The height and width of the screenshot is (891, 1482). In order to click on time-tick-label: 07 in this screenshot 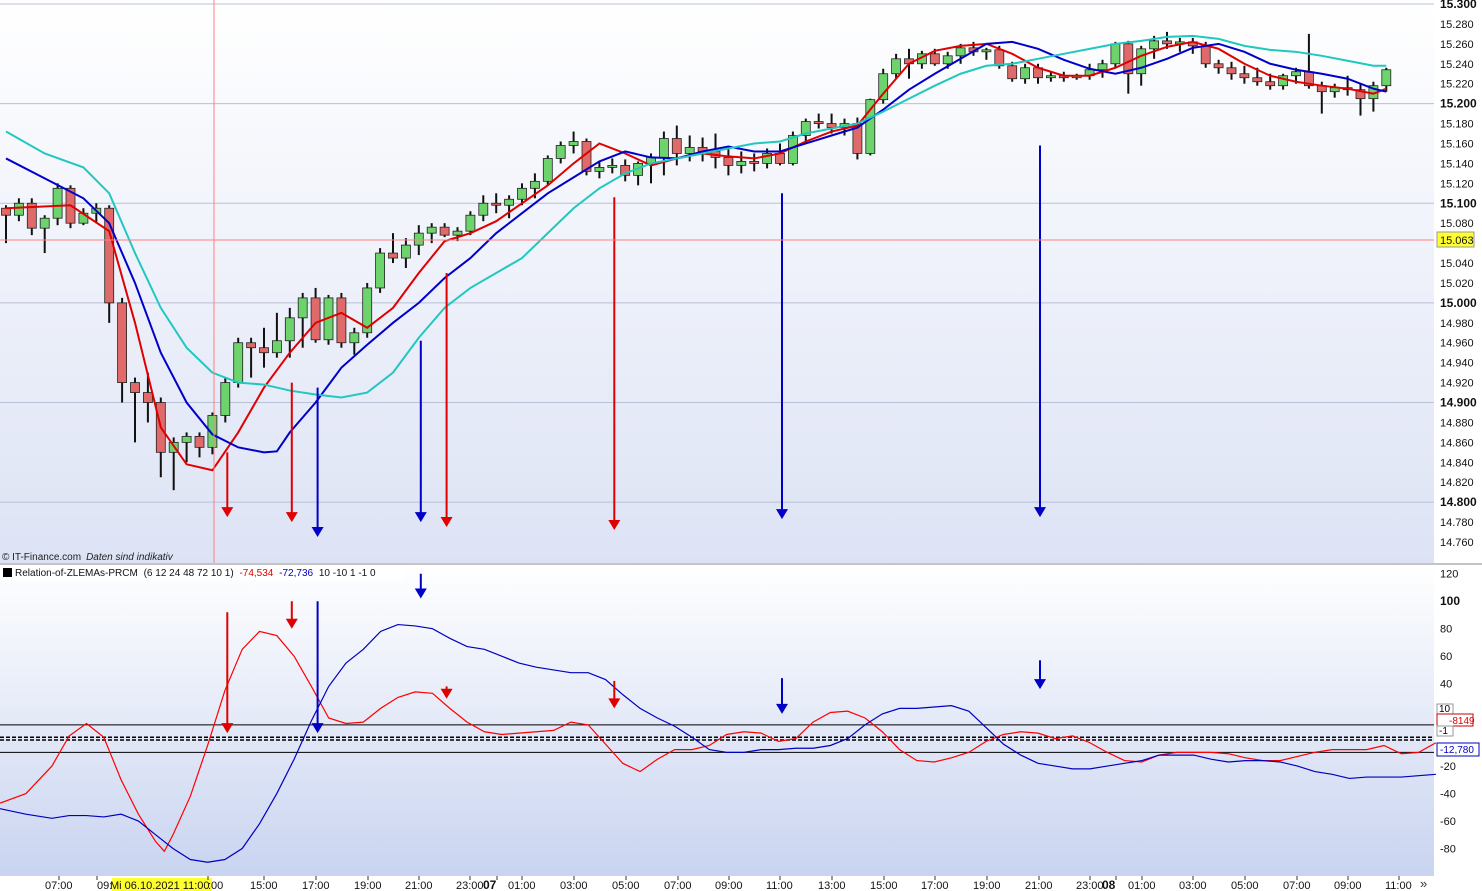, I will do `click(490, 884)`.